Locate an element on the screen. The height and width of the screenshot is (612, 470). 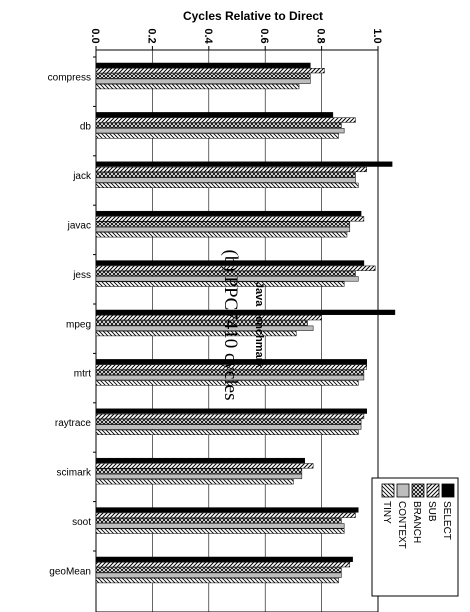
bar-context-scimark is located at coordinates (199, 476).